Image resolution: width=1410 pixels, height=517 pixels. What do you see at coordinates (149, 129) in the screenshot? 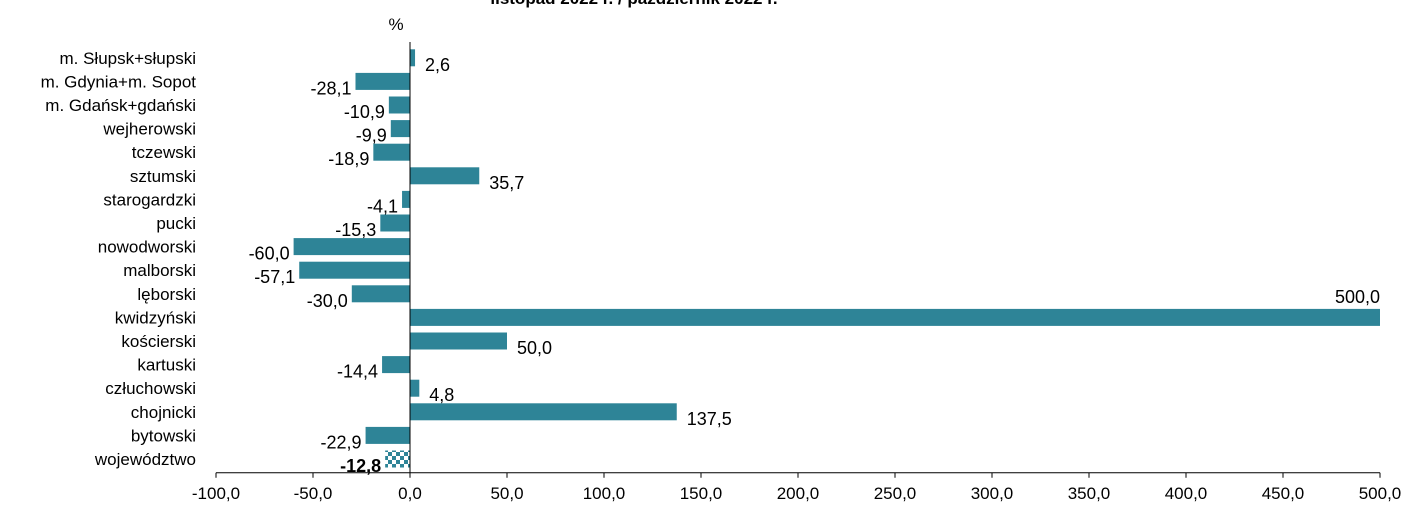
I see `category-label: wejherowski` at bounding box center [149, 129].